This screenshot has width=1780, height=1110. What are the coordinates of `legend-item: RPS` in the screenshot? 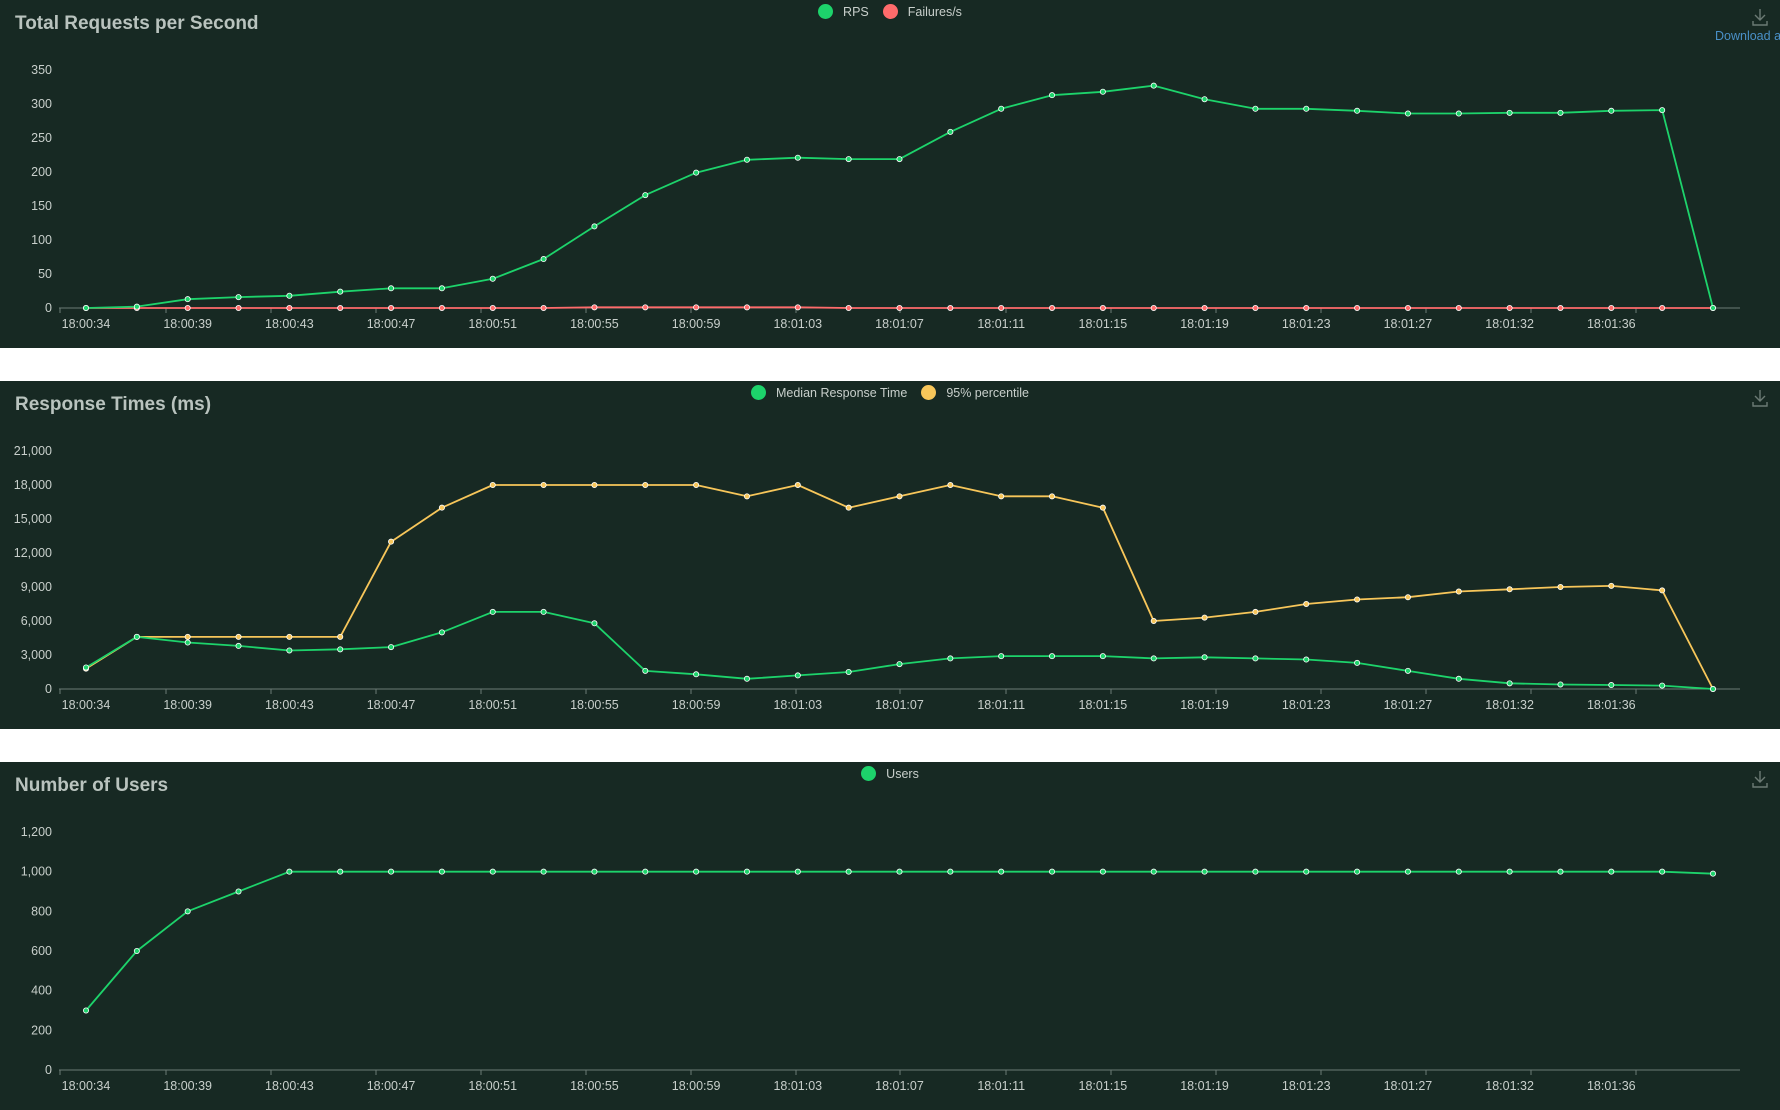 It's located at (843, 11).